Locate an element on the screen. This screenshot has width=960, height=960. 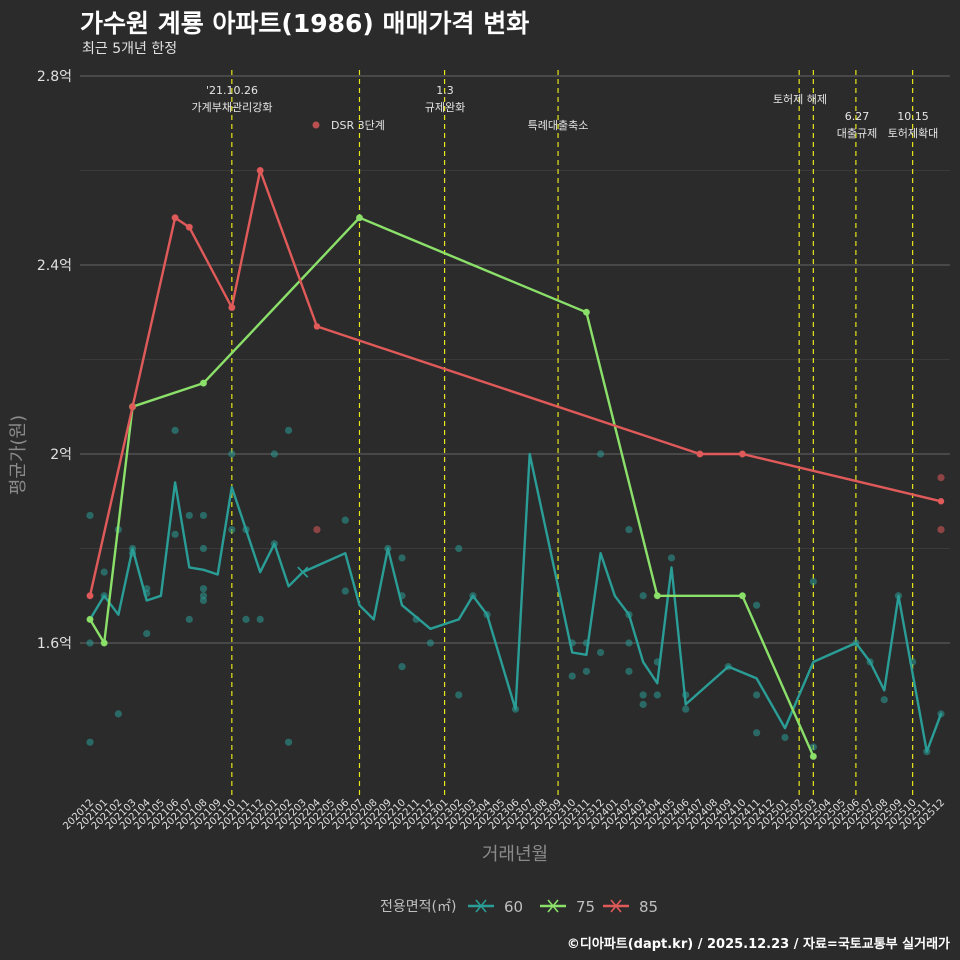
y-tick-label: 1.6억 is located at coordinates (54, 644).